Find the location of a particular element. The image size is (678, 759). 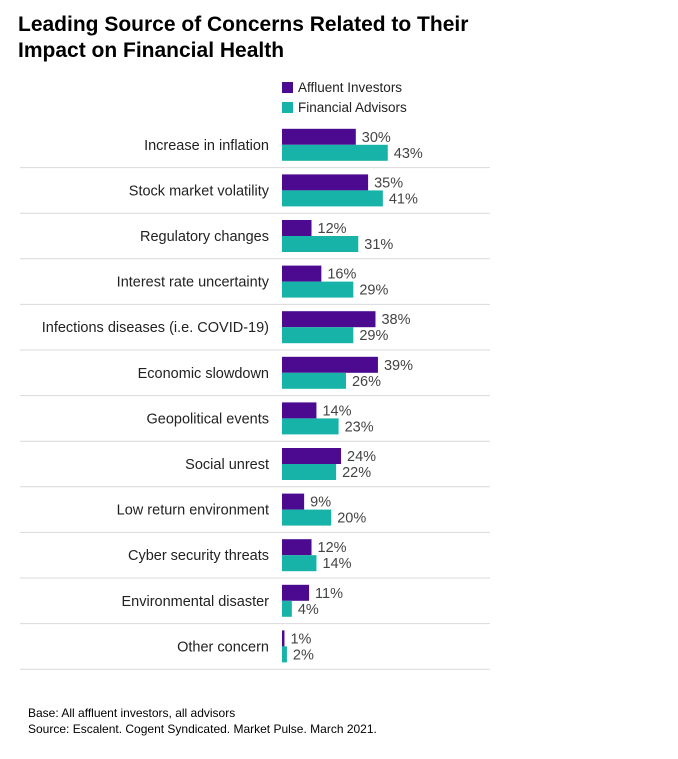

value-label-affluent-investors-increase-in-inflation: 30% is located at coordinates (376, 138).